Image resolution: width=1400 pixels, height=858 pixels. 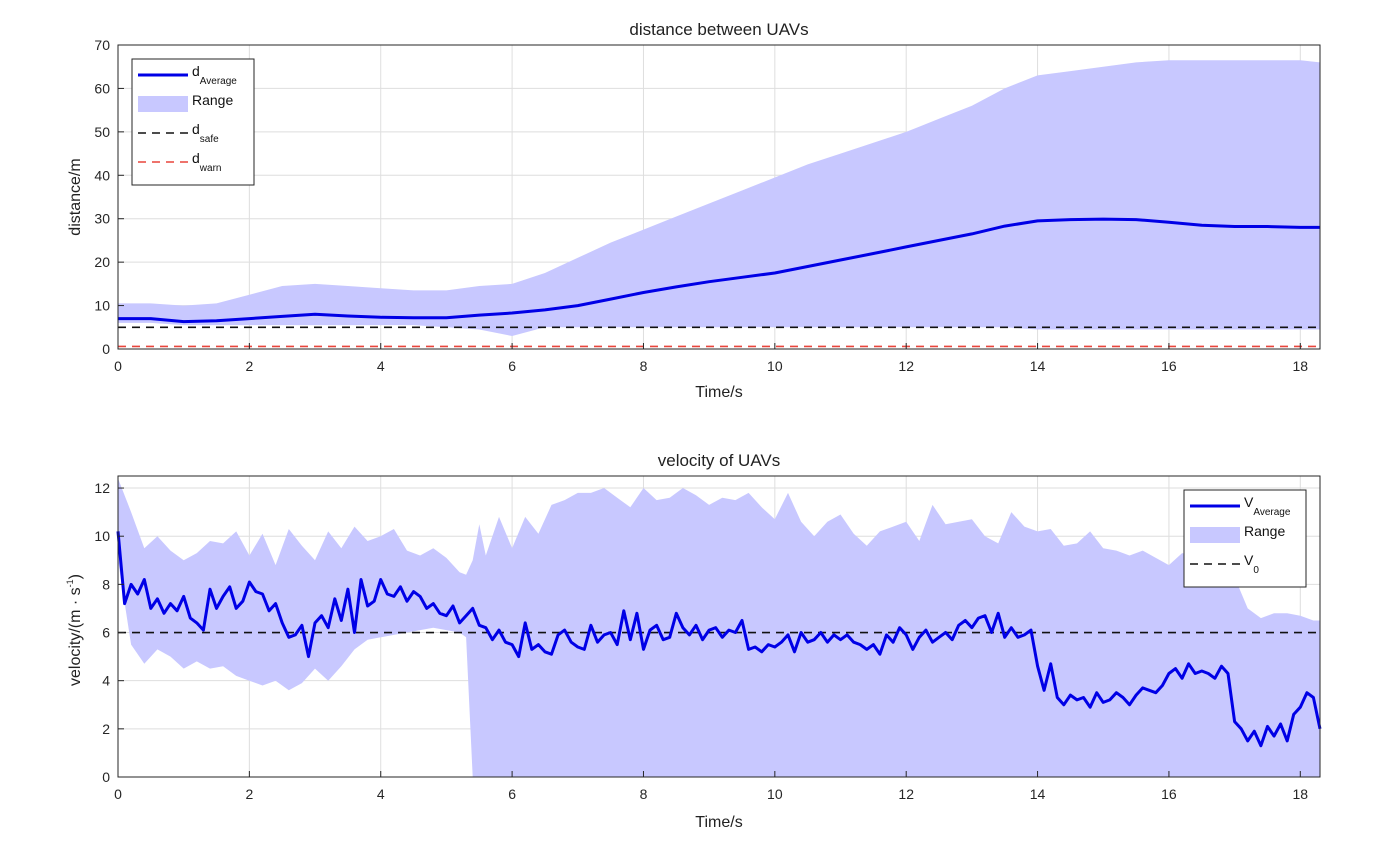 I want to click on legend-label: V0, so click(x=1251, y=564).